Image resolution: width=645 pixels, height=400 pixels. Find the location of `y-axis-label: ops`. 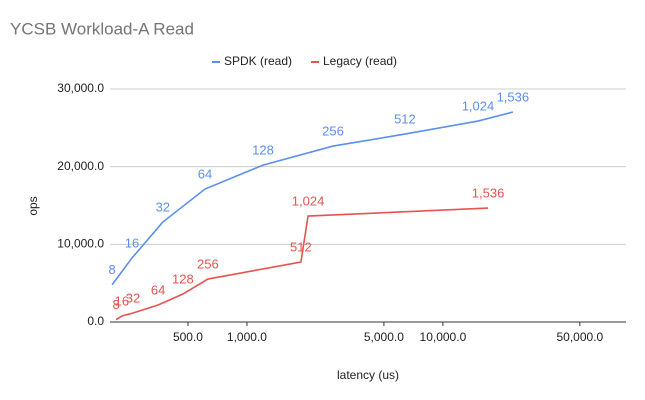

y-axis-label: ops is located at coordinates (33, 205).